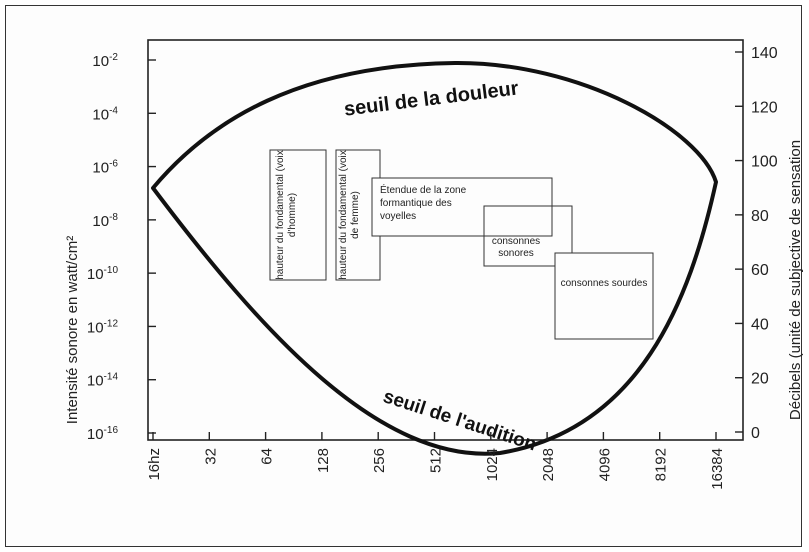  I want to click on x-tick-label: 2048, so click(548, 464).